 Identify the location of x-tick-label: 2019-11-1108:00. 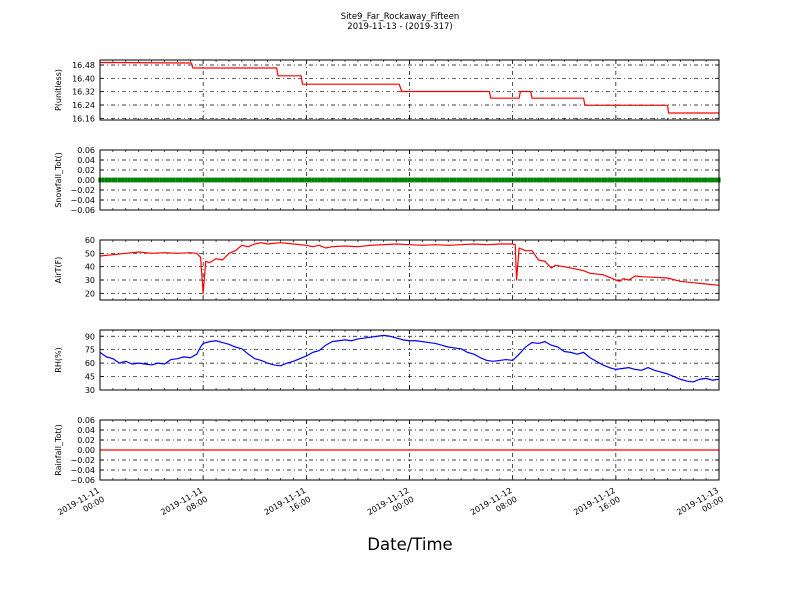
(184, 506).